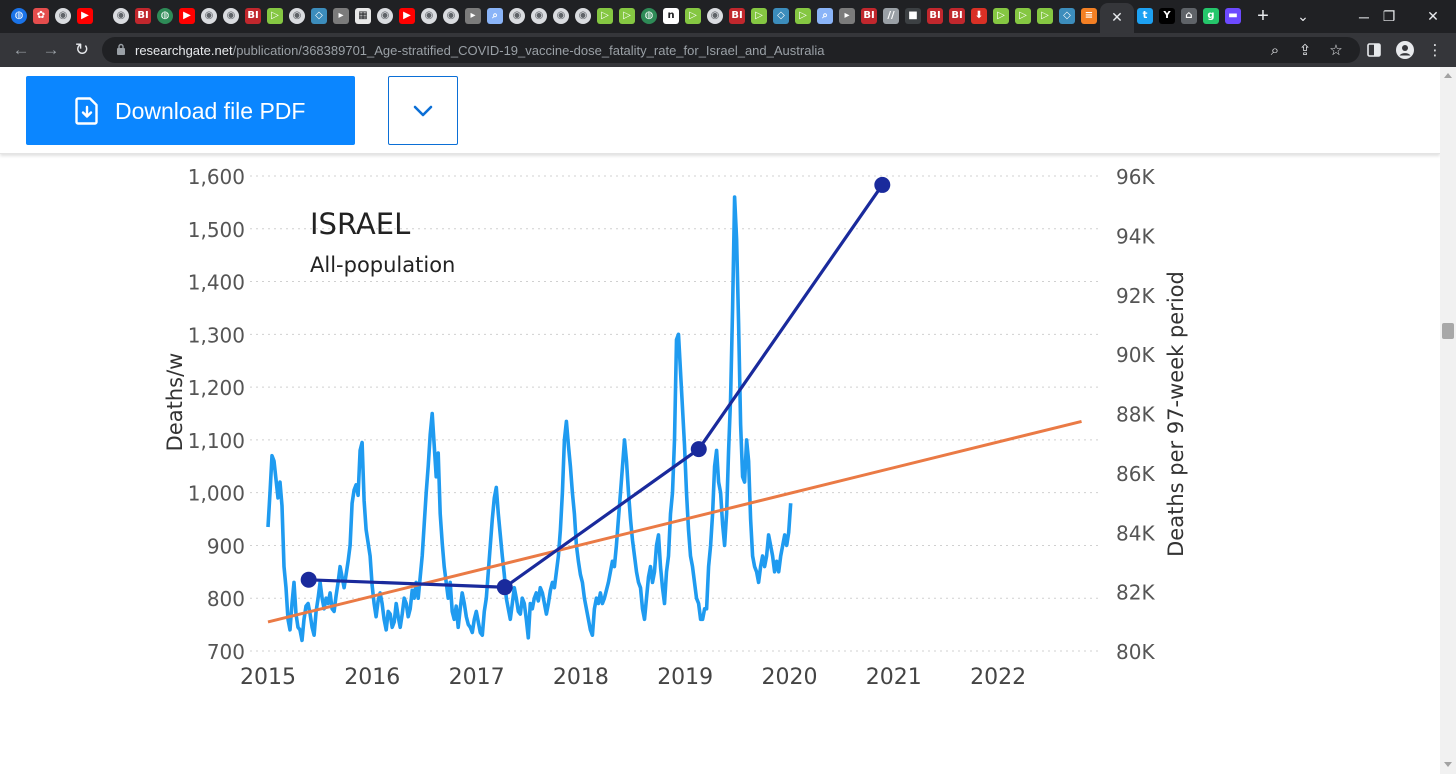 The image size is (1456, 779). I want to click on rumble-icon: ▷, so click(1045, 16).